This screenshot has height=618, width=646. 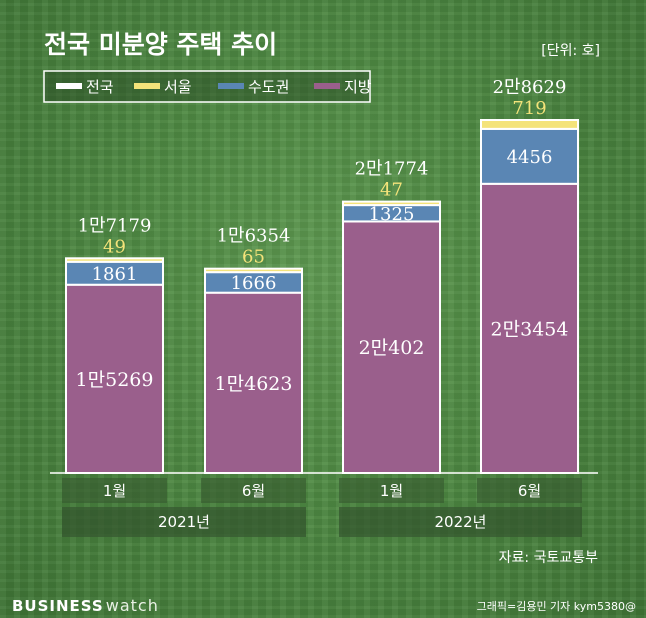 I want to click on legend-label-3: 지방, so click(x=358, y=87).